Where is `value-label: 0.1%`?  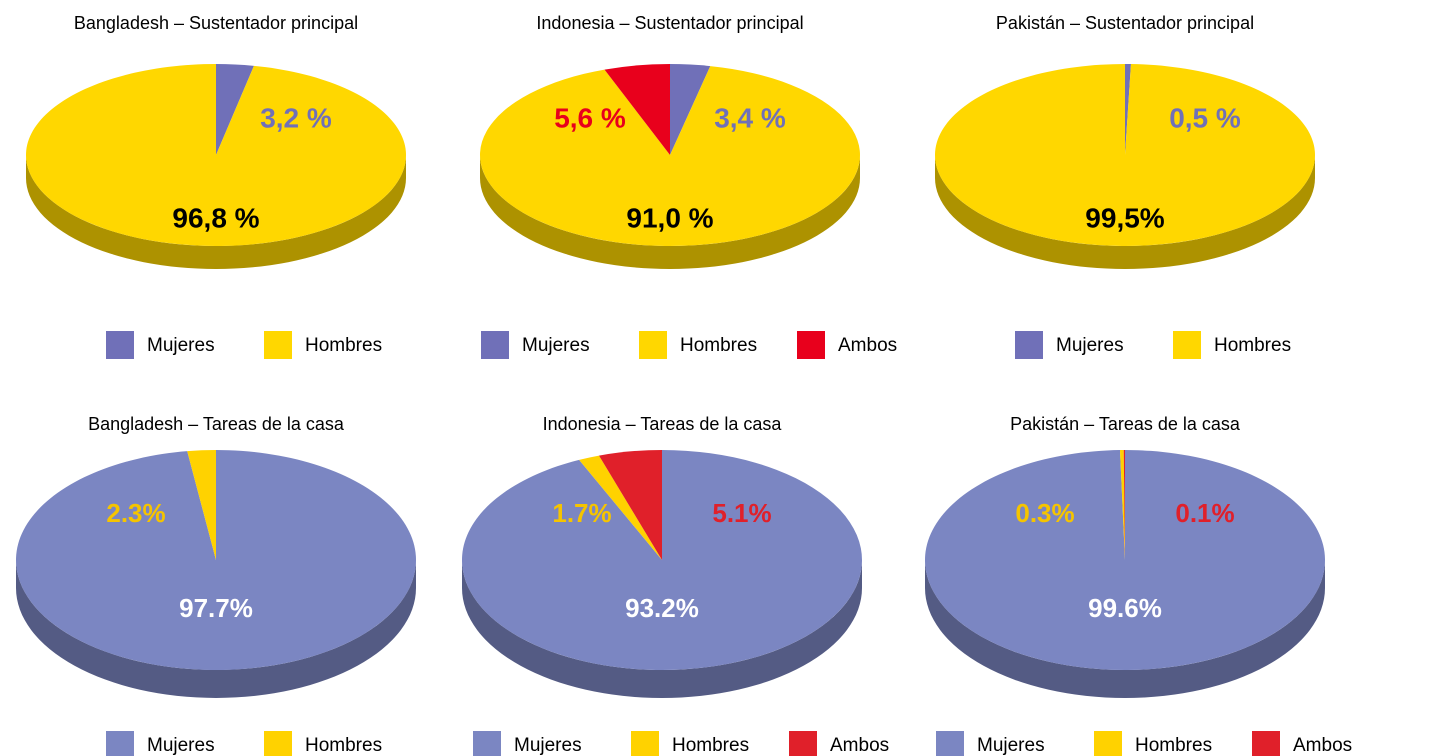 value-label: 0.1% is located at coordinates (1204, 513).